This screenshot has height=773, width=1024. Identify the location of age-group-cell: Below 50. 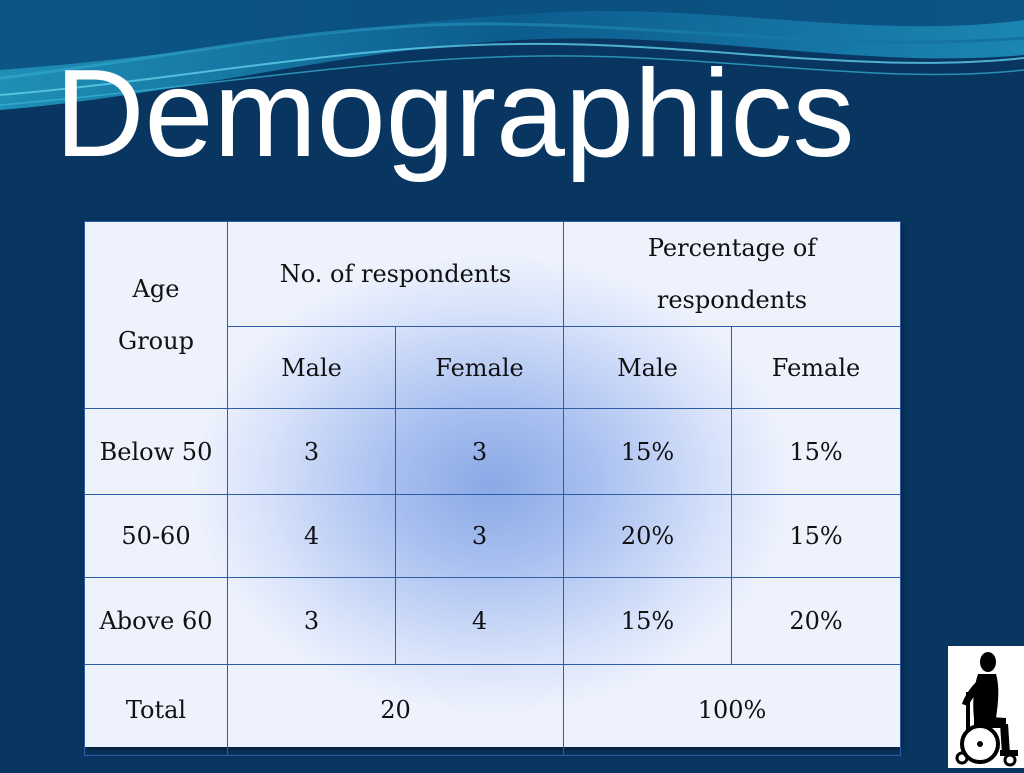
(156, 451).